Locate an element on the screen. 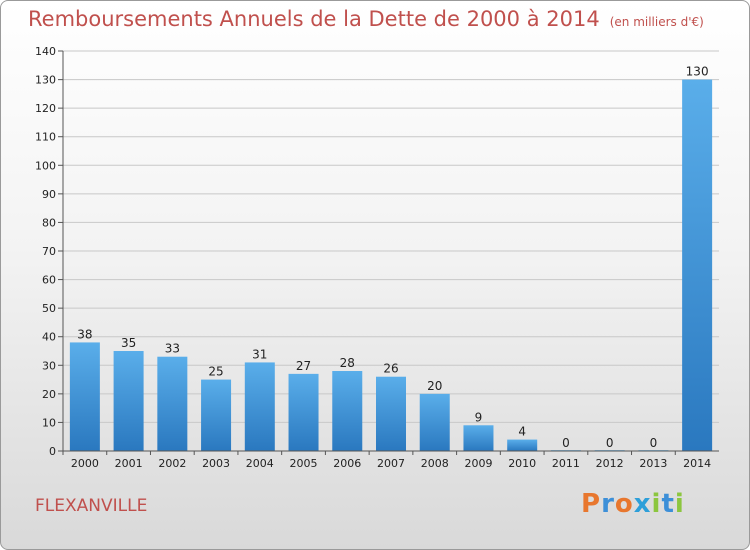 The width and height of the screenshot is (750, 550). bar-value-label: 38 is located at coordinates (84, 334).